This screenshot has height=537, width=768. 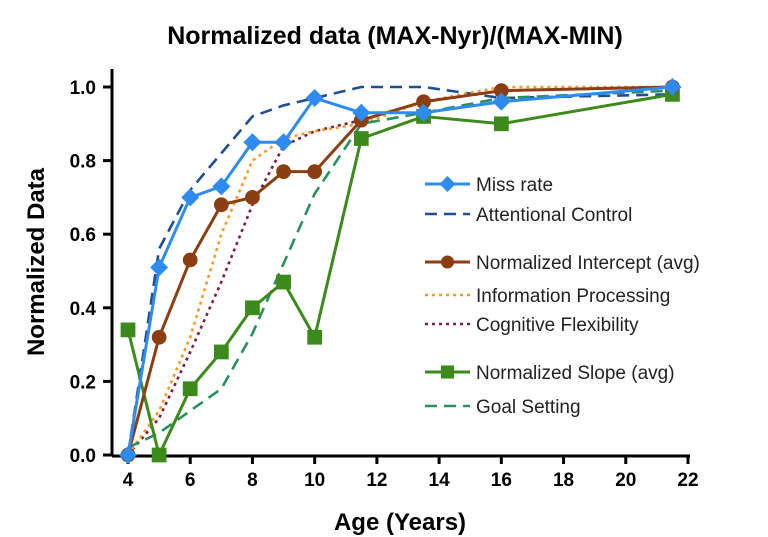 What do you see at coordinates (128, 480) in the screenshot?
I see `x-tick-label: 4` at bounding box center [128, 480].